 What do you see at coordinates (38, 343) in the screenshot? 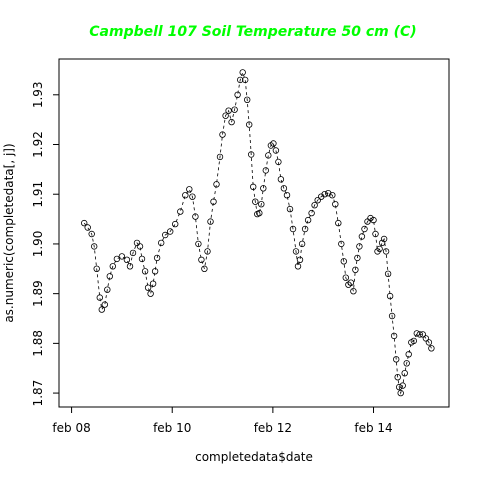
I see `y-tick-label: 1.88` at bounding box center [38, 343].